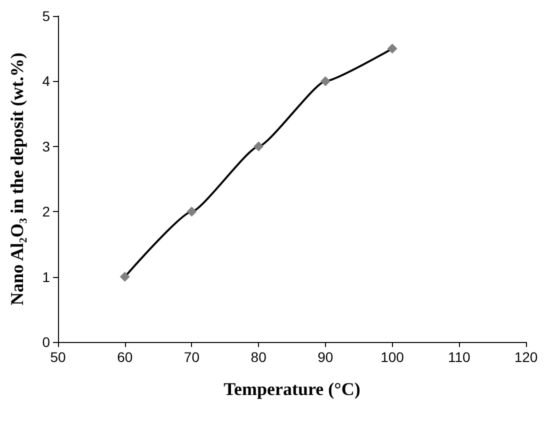 The width and height of the screenshot is (556, 438). What do you see at coordinates (292, 389) in the screenshot?
I see `x-axis-title: Temperature (°C)` at bounding box center [292, 389].